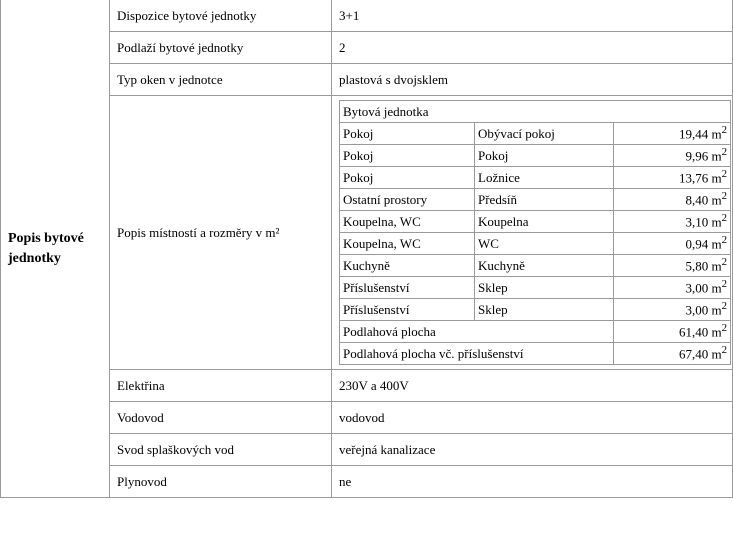 The width and height of the screenshot is (733, 539). I want to click on room-area: 5,80 m2, so click(672, 265).